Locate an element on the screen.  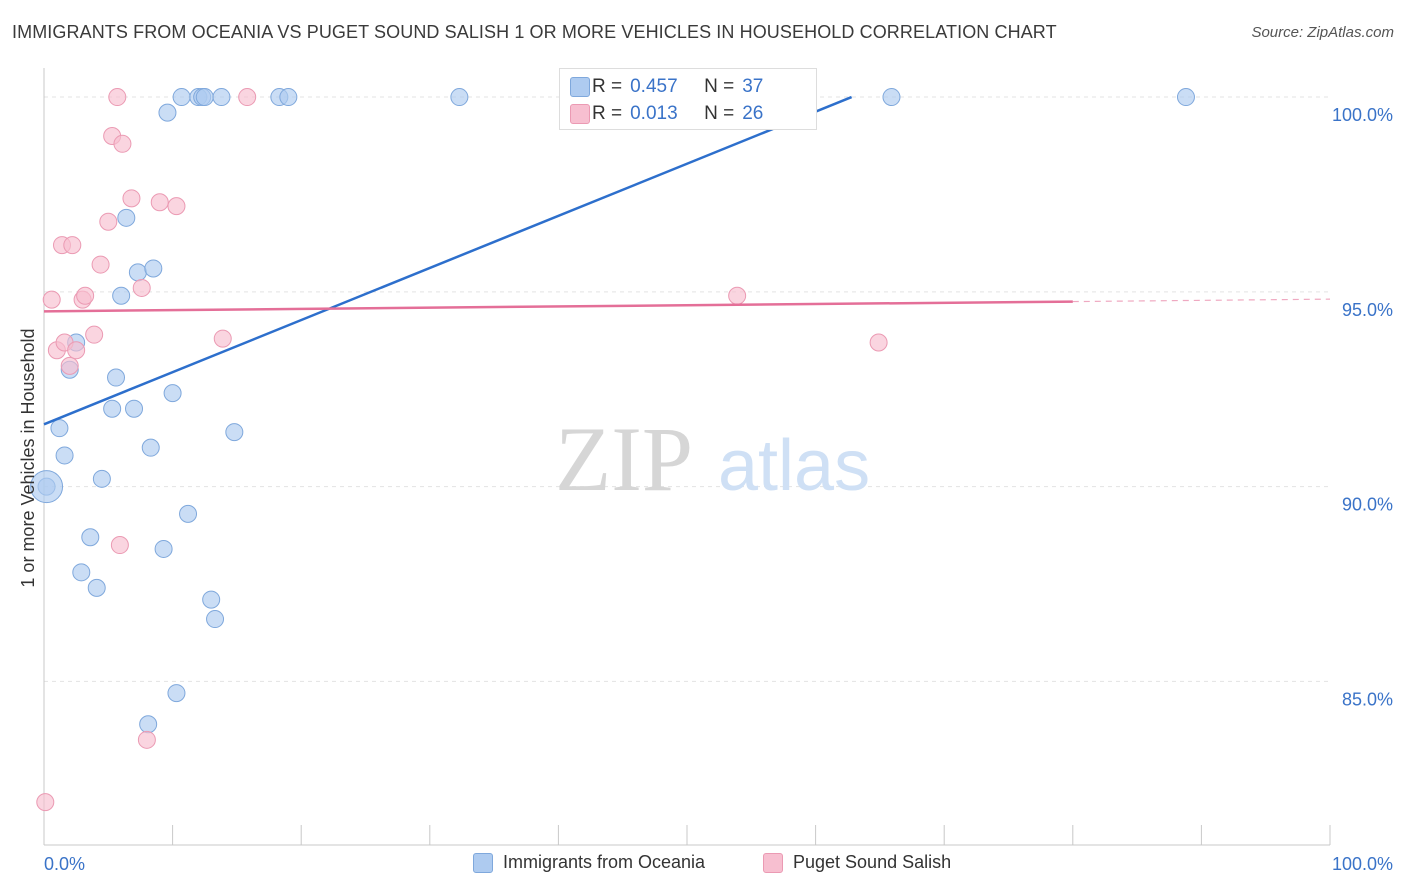
stats-swatch-pink is located at coordinates (580, 114).